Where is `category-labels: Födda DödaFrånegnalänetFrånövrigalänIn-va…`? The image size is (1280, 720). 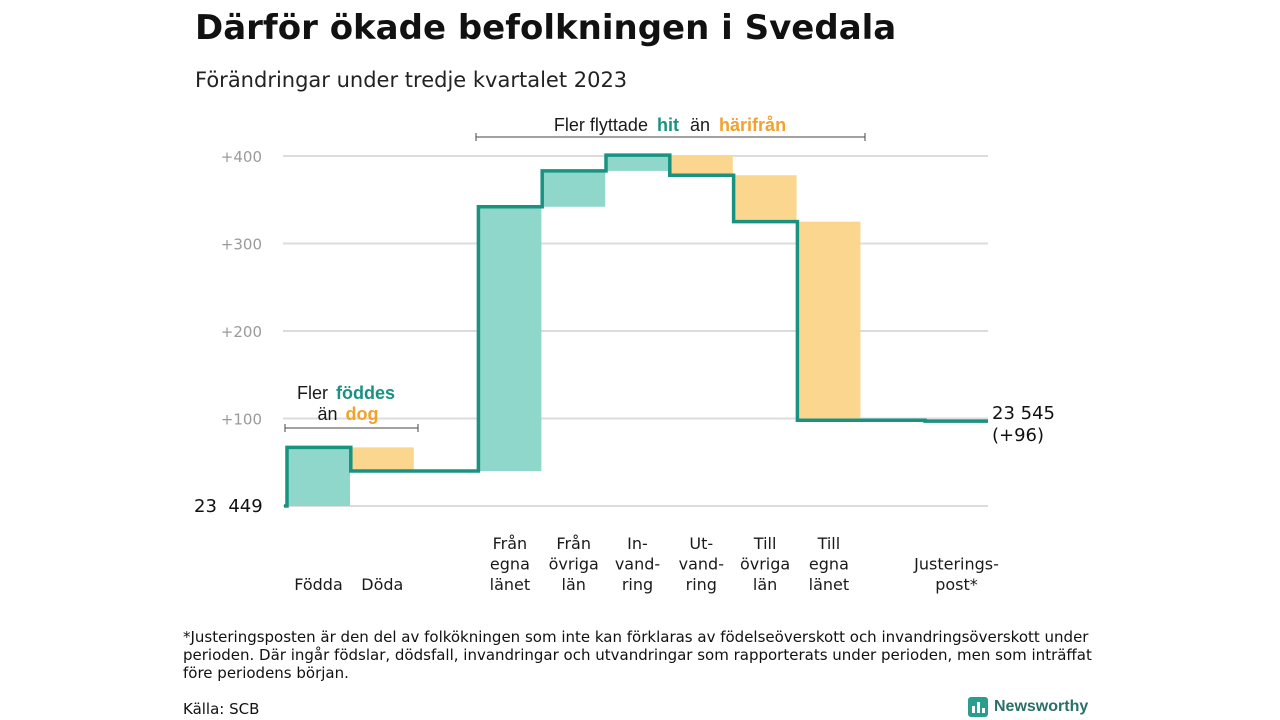
category-labels: Födda DödaFrånegnalänetFrånövrigalänIn-va… is located at coordinates (646, 564).